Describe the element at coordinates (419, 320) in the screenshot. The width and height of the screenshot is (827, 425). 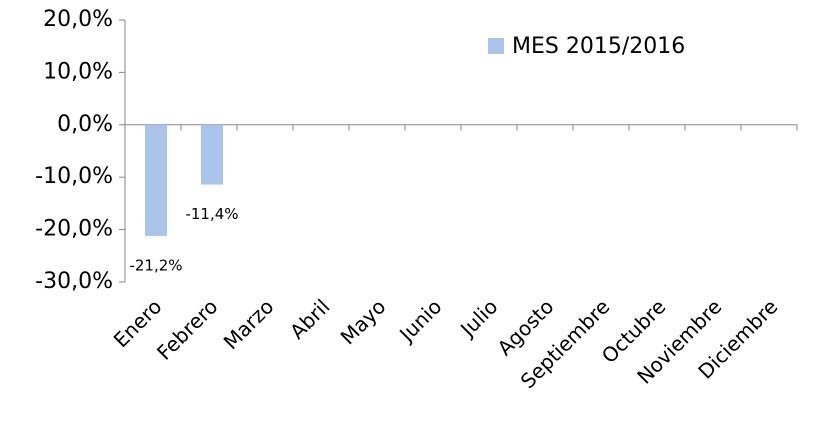
I see `x-tick-label: Junio` at that location.